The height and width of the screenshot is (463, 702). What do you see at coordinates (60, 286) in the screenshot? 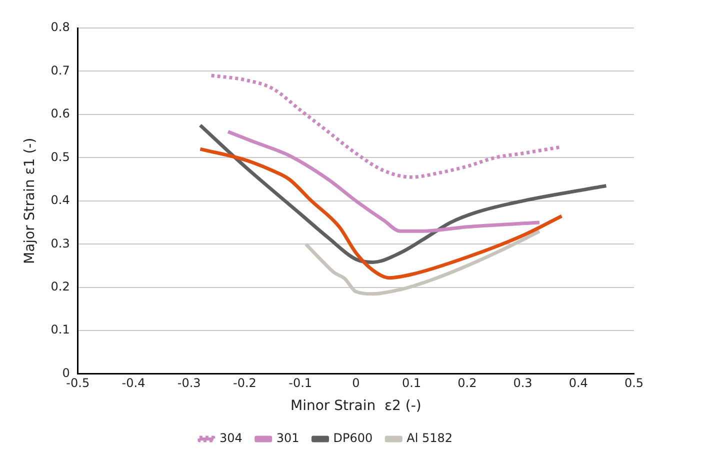
I see `y-tick-label: 0.2` at bounding box center [60, 286].